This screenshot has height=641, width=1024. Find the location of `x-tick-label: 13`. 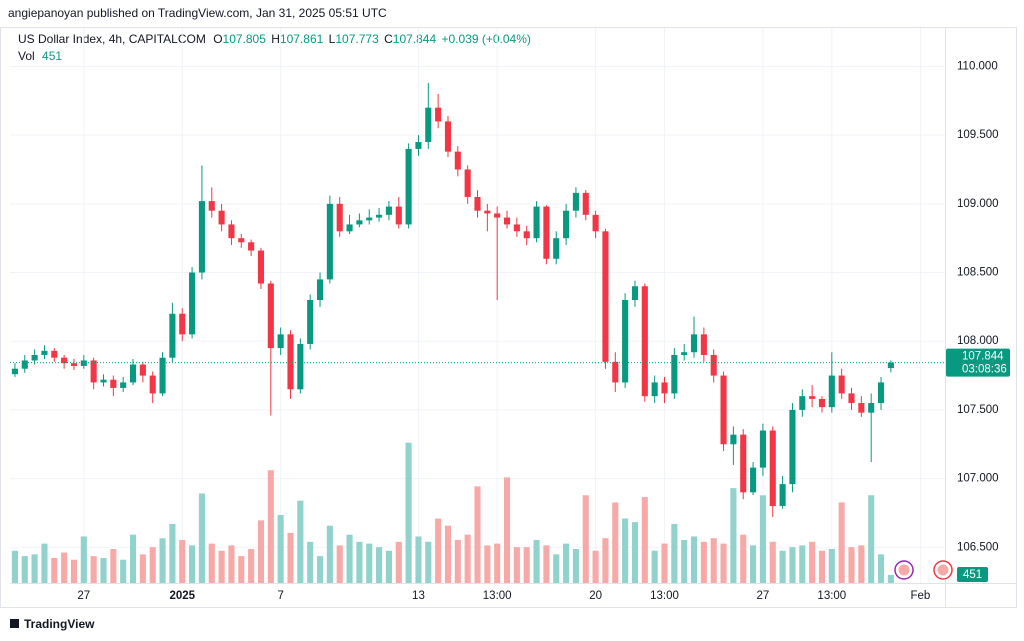

x-tick-label: 13 is located at coordinates (418, 596).